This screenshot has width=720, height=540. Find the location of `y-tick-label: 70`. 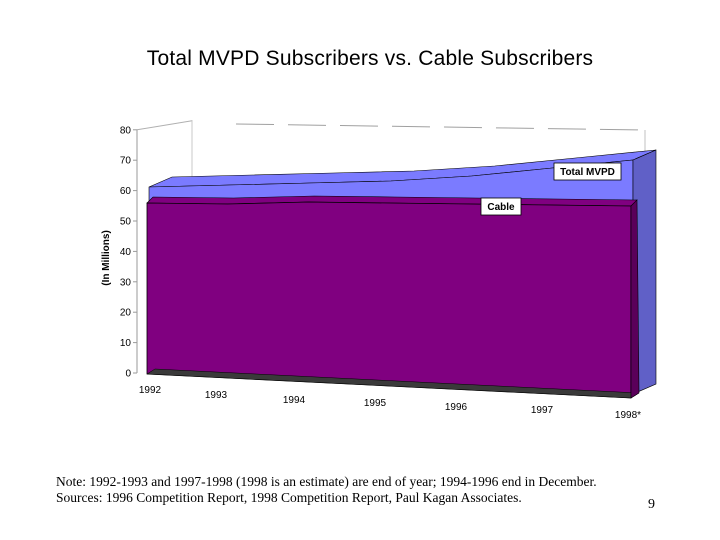

y-tick-label: 70 is located at coordinates (126, 161).